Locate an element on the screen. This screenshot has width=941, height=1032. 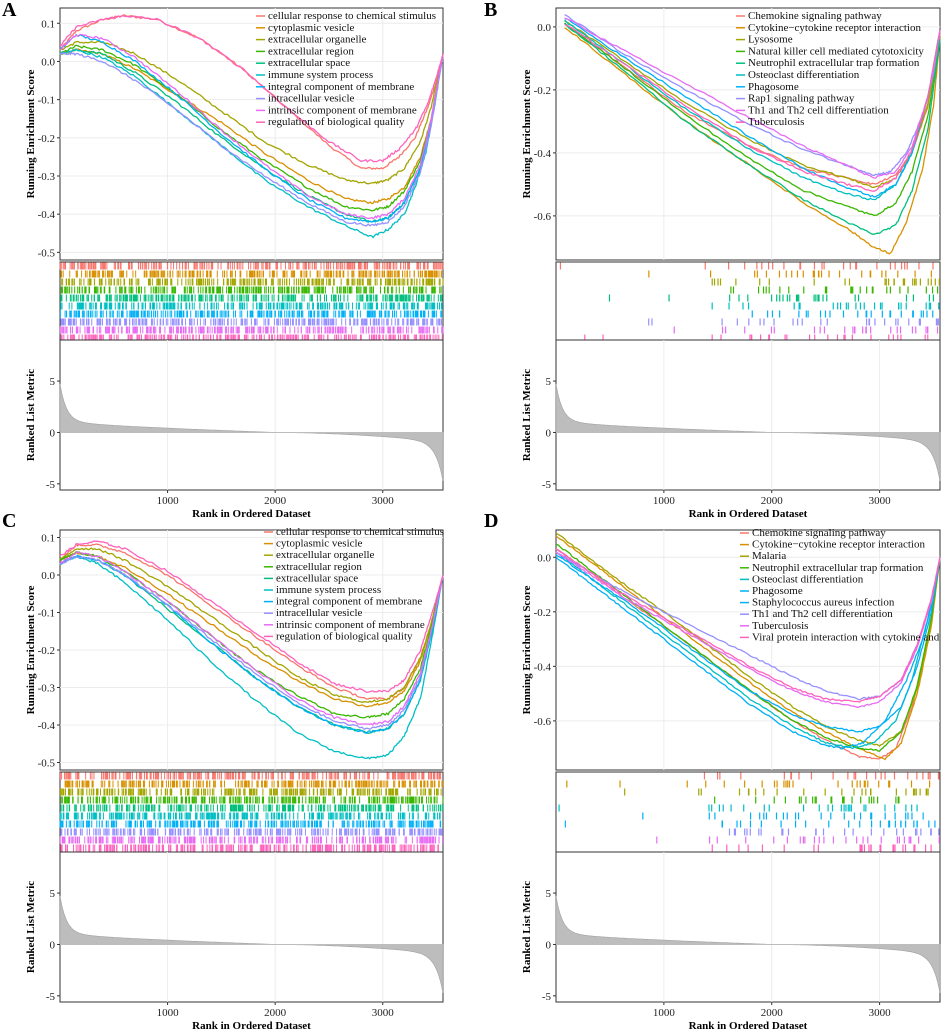
legend-label: Neutrophil extracellular trap formation is located at coordinates (834, 63).